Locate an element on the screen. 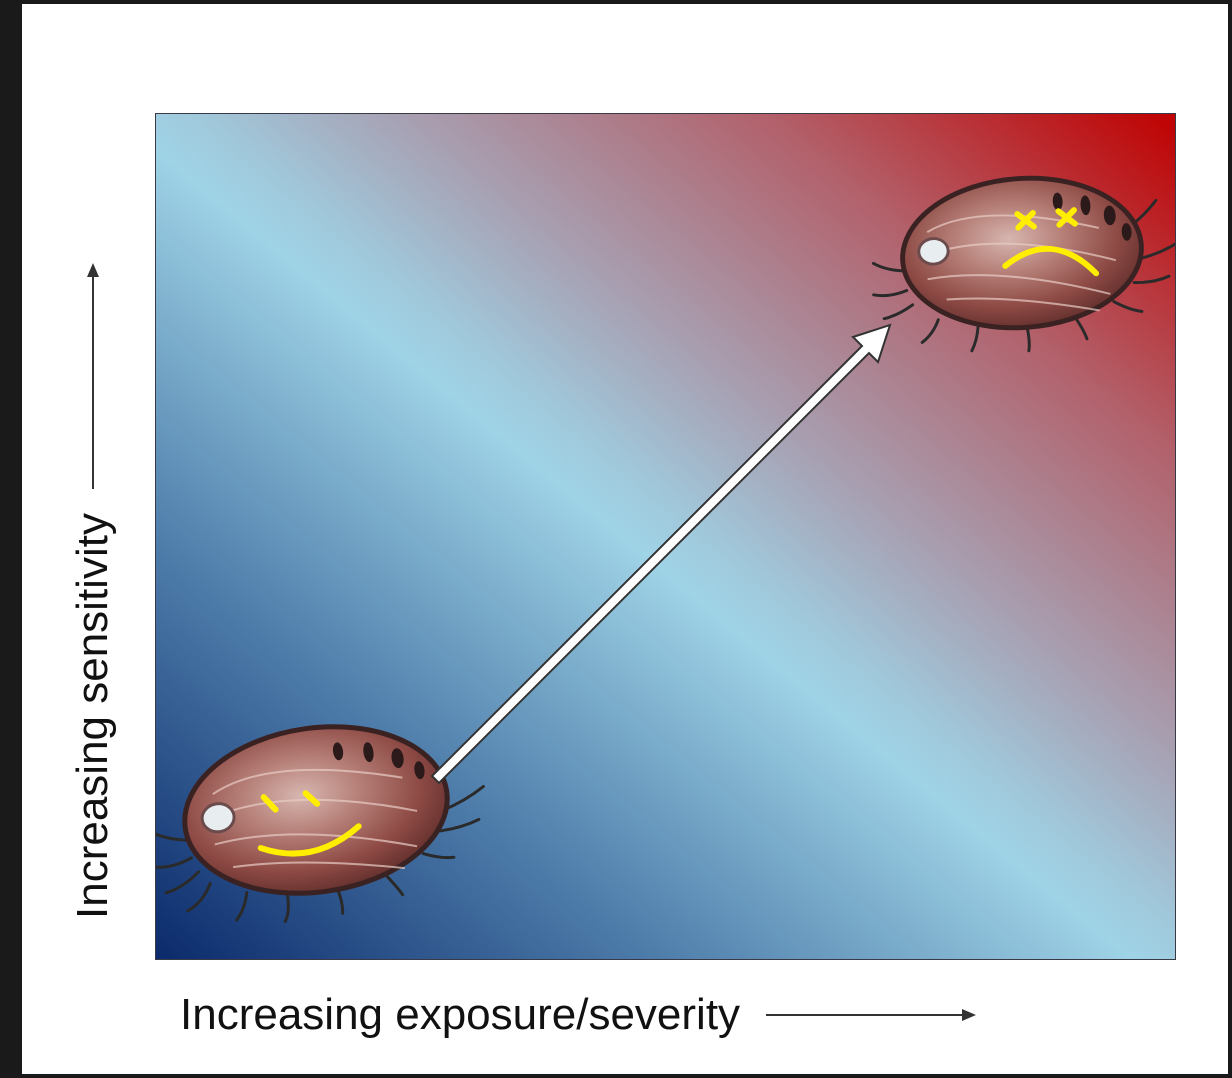  smiley-face-icon is located at coordinates (309, 823).